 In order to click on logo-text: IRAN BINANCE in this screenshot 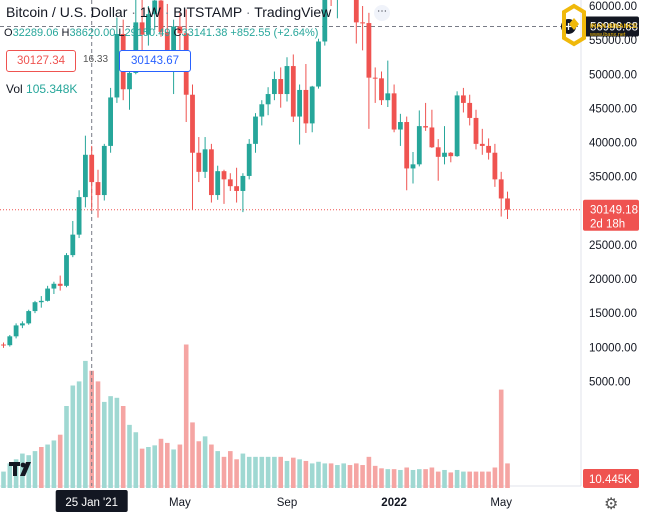, I will do `click(614, 26)`.